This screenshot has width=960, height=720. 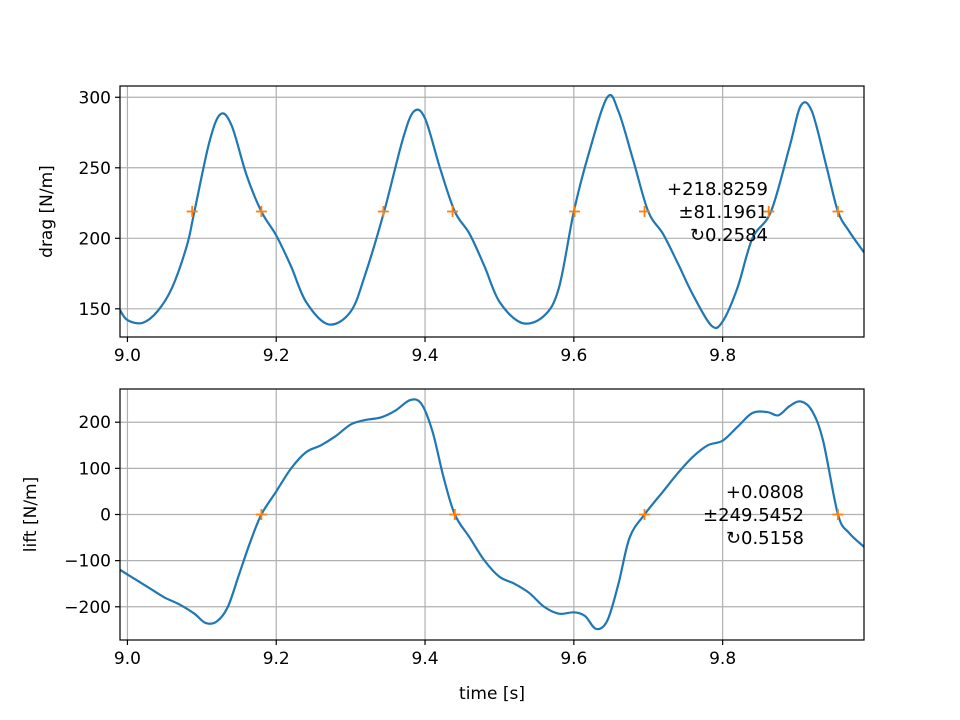 I want to click on lift-annotation-period: ↻0.5158, so click(x=765, y=538).